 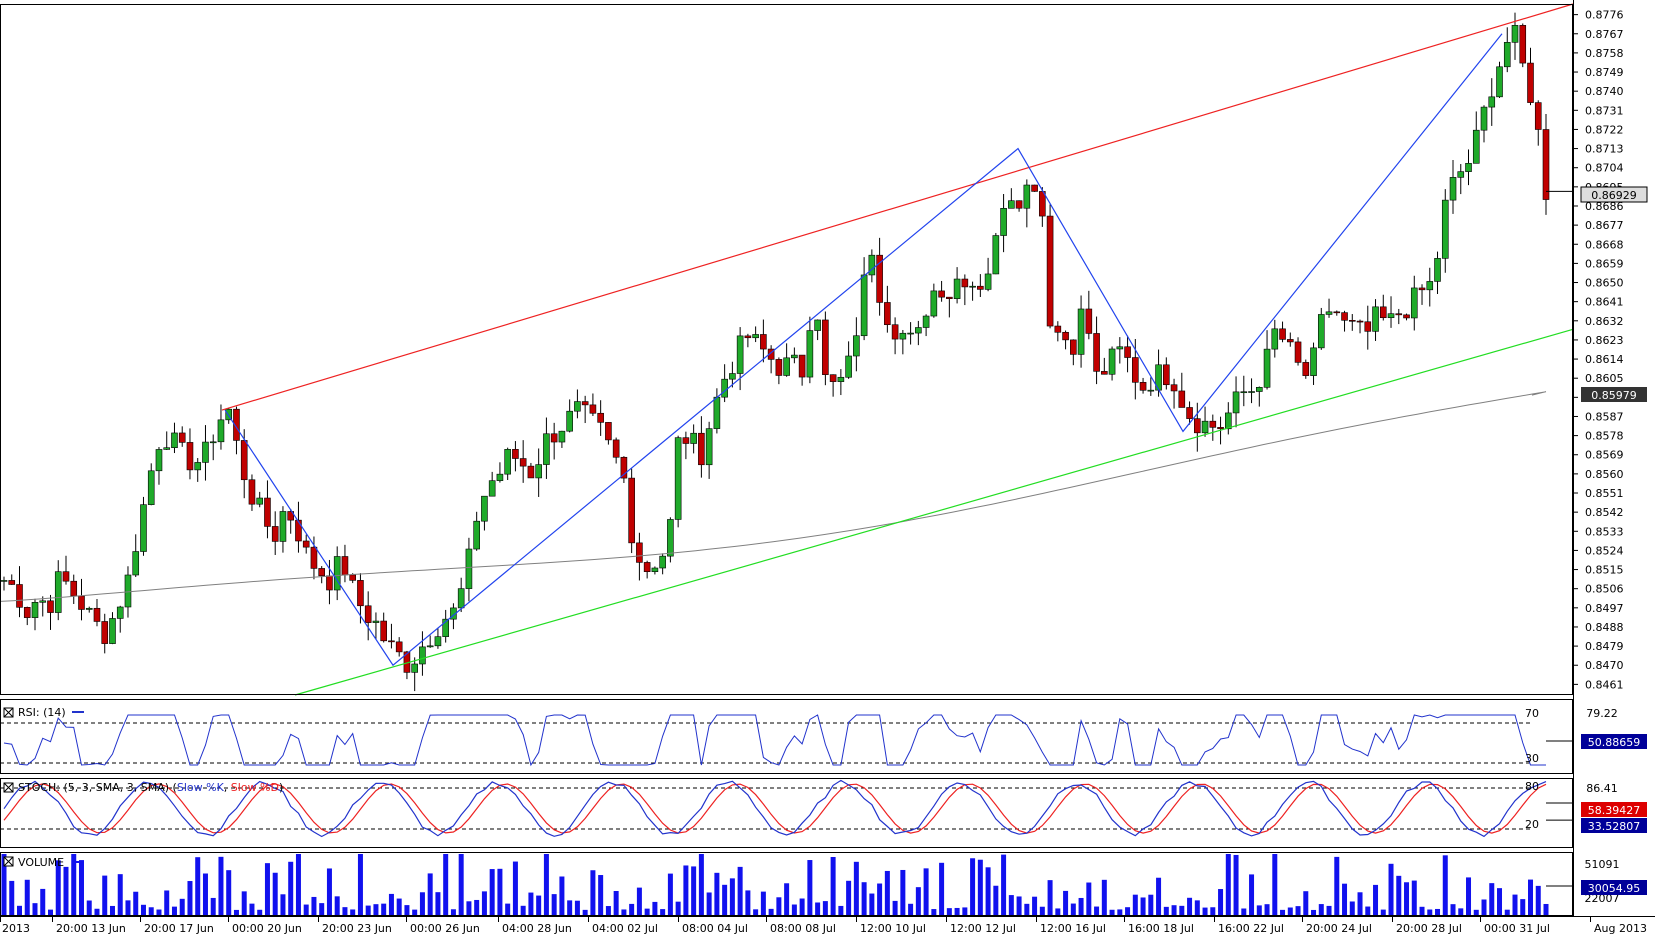 I want to click on rsi-current-value: 50.88659, so click(x=1614, y=742).